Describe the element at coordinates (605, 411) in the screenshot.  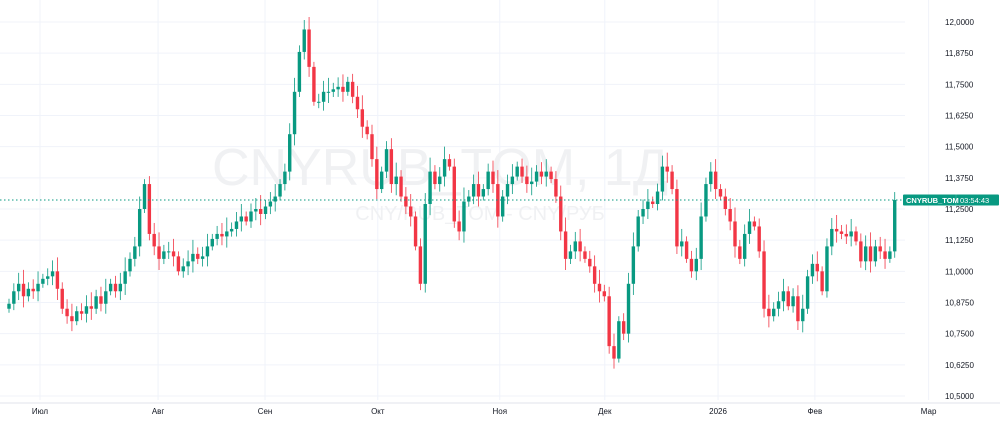
I see `time-tick-label: Дек` at that location.